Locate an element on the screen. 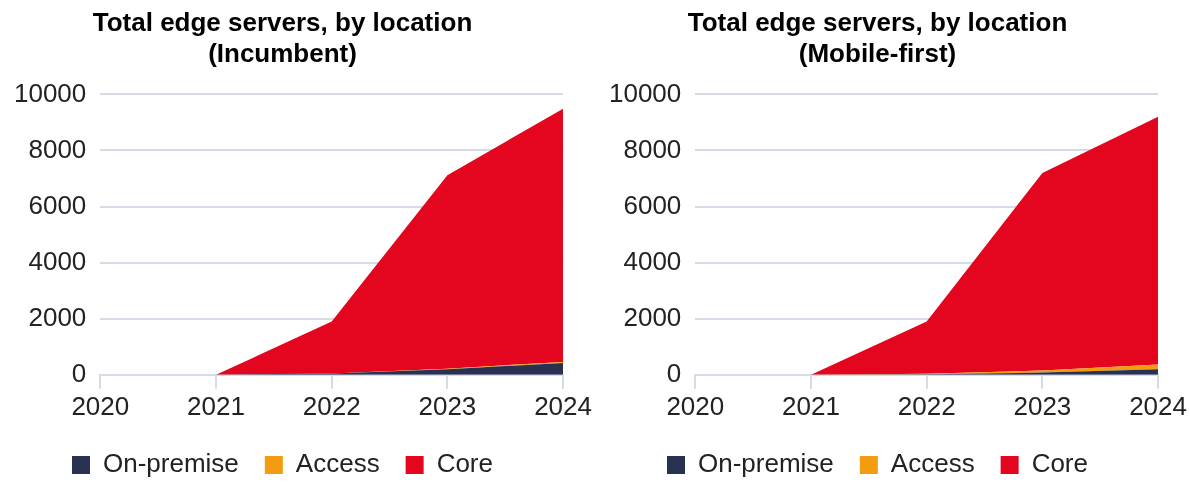 The image size is (1190, 488). chart-title: Total edge servers, by location (Incumbent) is located at coordinates (282, 37).